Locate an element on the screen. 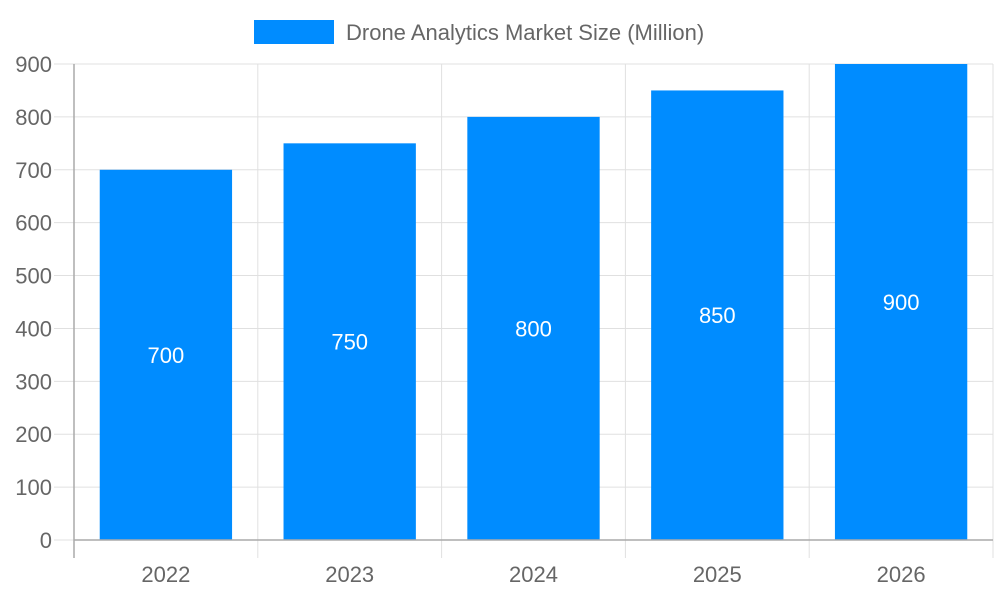 The width and height of the screenshot is (1000, 605). data-label: 850 is located at coordinates (717, 315).